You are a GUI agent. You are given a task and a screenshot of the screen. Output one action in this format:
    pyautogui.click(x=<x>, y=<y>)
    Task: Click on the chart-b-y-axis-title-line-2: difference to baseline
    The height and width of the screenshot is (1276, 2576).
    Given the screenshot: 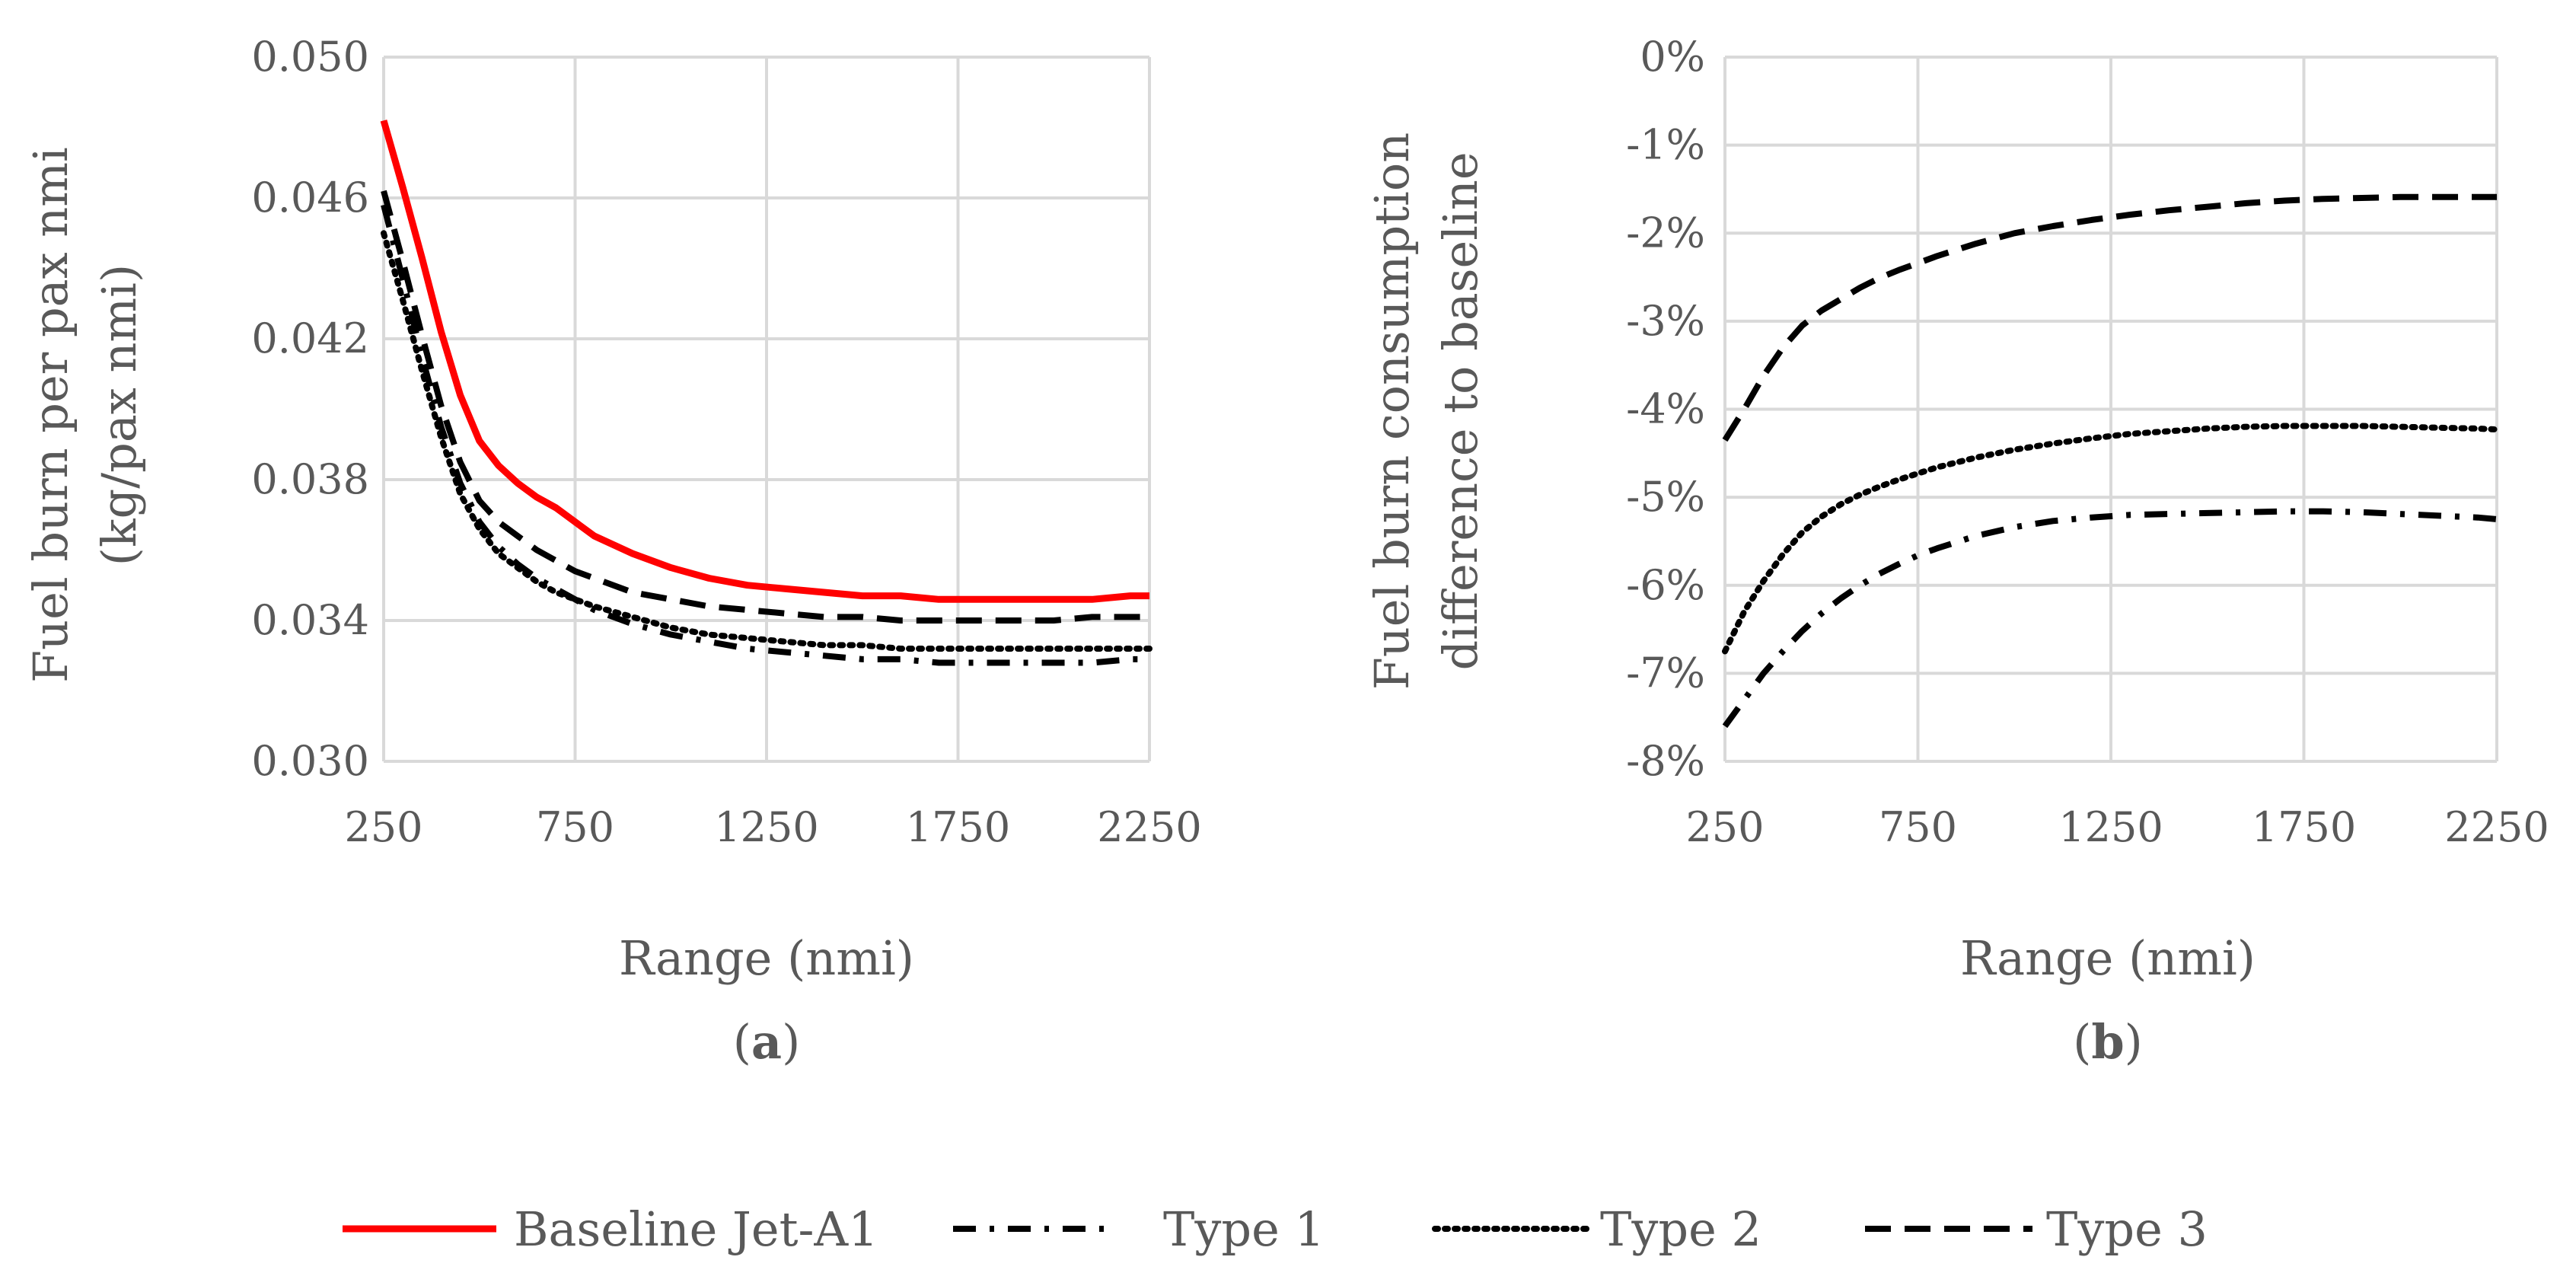 What is the action you would take?
    pyautogui.click(x=1460, y=411)
    